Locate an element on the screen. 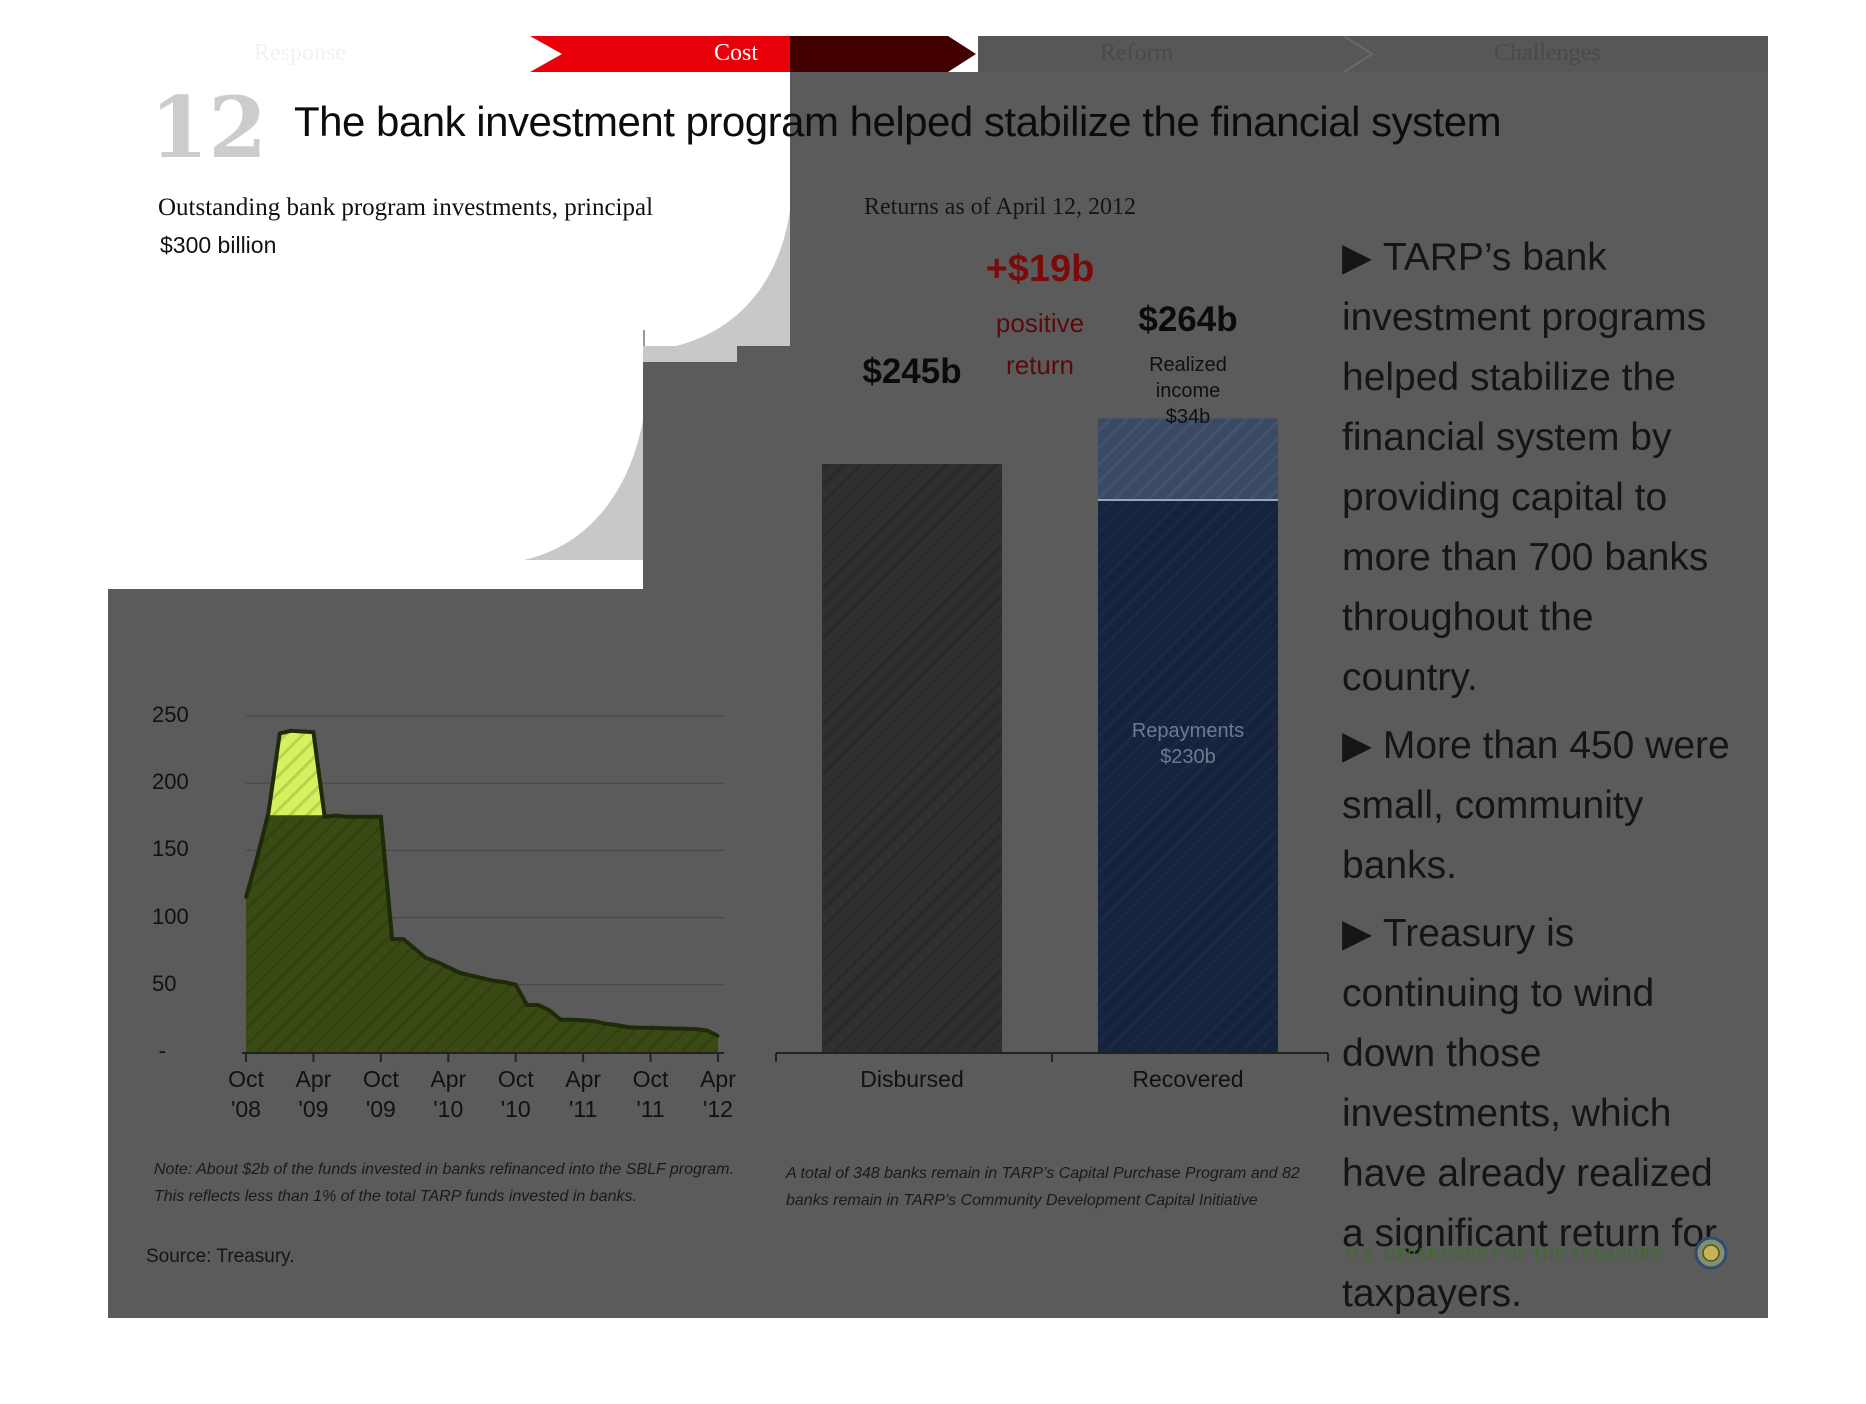  right-chart-title: Returns as of April 12, 2012 is located at coordinates (1000, 207).